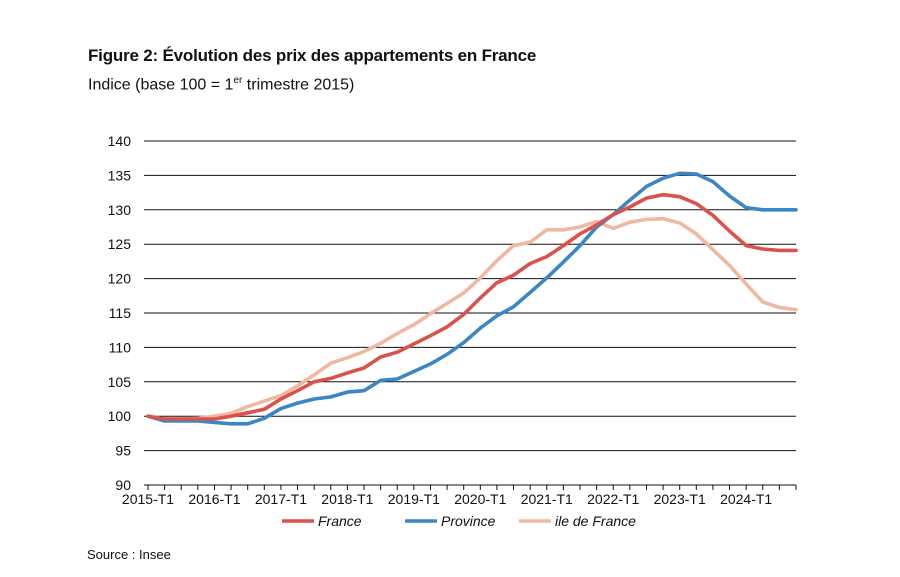  What do you see at coordinates (680, 499) in the screenshot?
I see `x-tick-label: 2023-T1` at bounding box center [680, 499].